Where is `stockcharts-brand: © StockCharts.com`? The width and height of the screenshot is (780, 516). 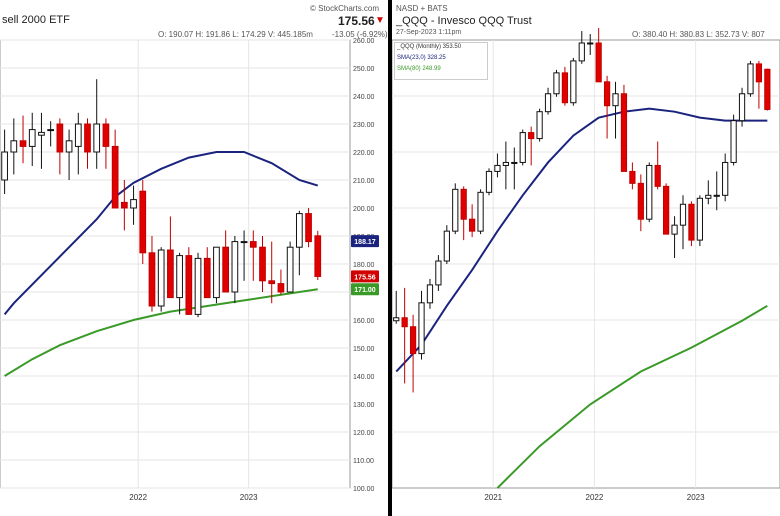
stockcharts-brand: © StockCharts.com is located at coordinates (345, 8).